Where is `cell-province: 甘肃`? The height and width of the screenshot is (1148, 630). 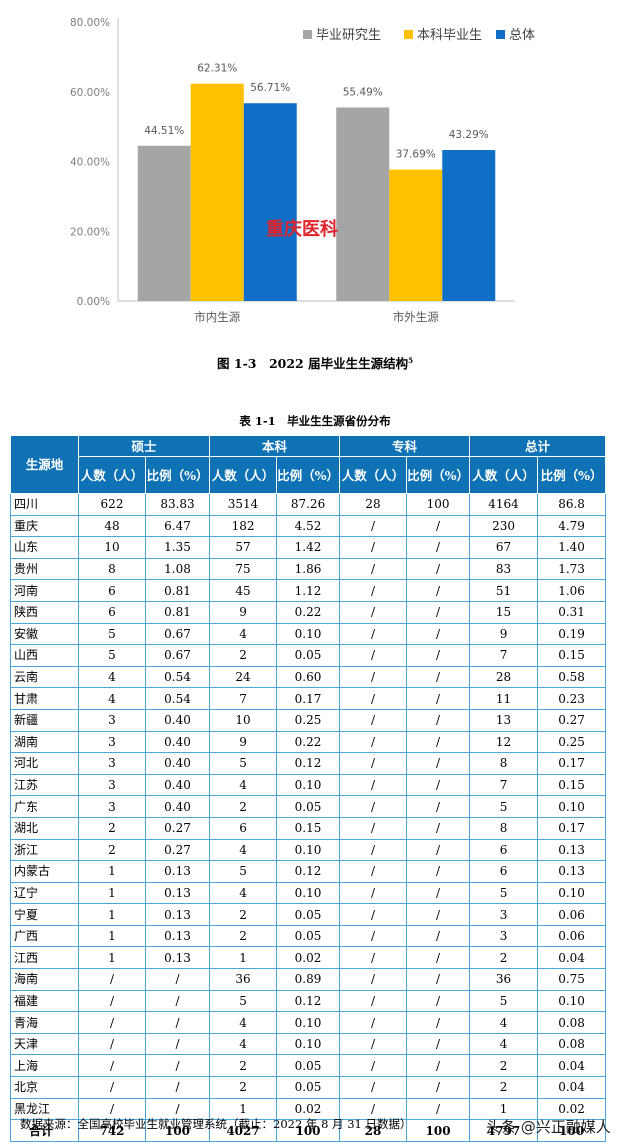
cell-province: 甘肃 is located at coordinates (44, 698).